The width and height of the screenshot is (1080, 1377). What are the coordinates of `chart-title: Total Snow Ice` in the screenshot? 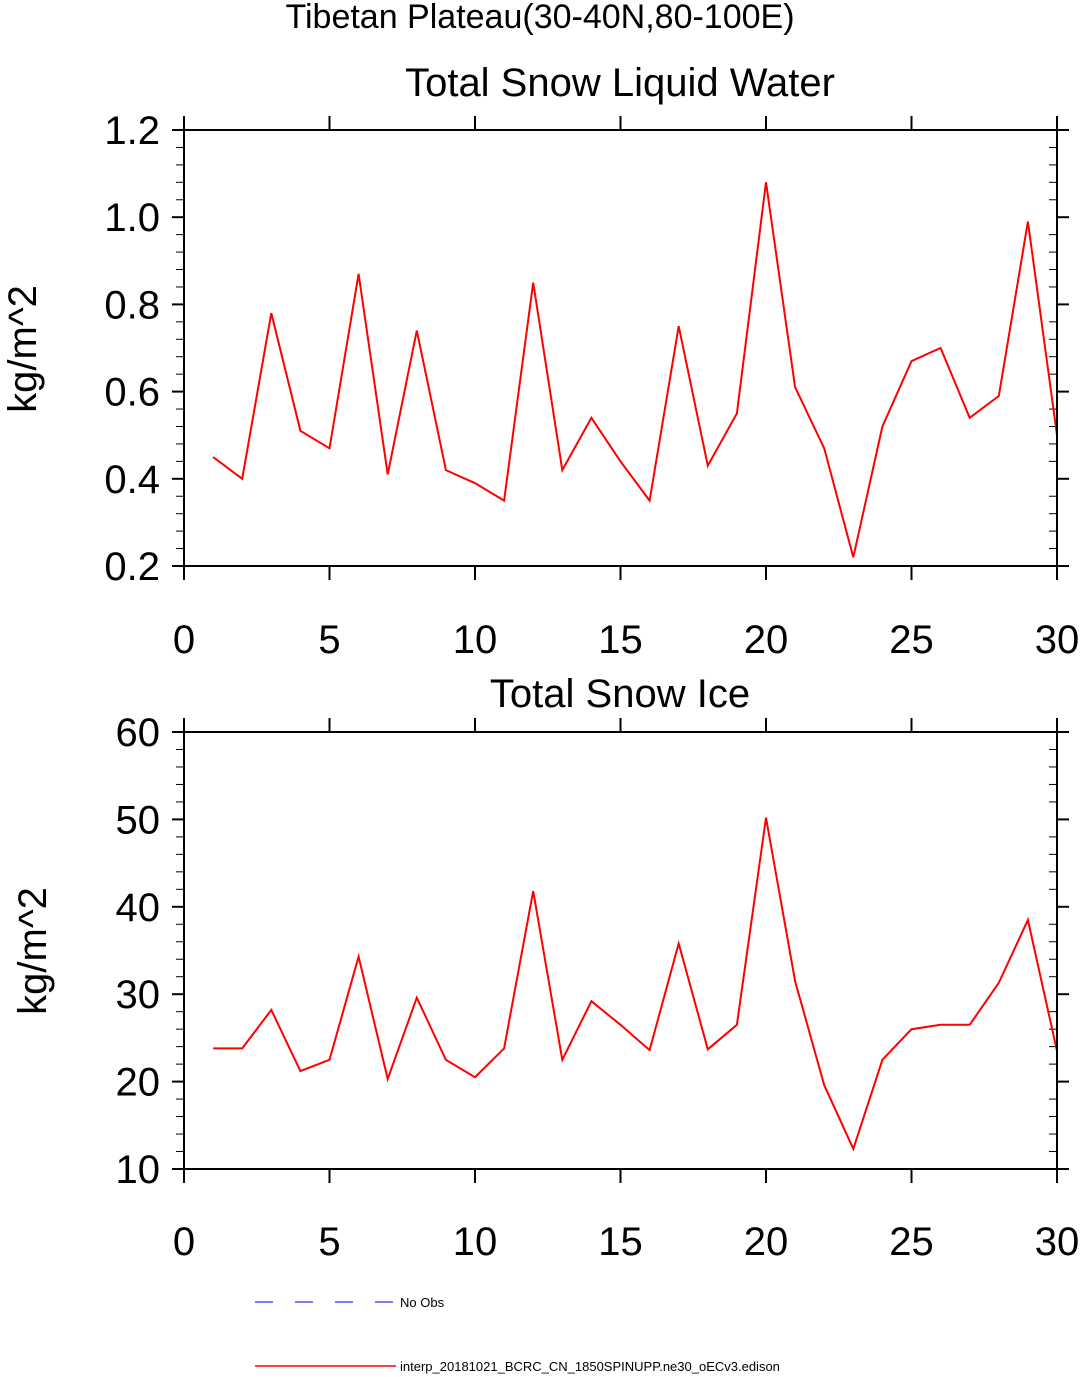 It's located at (620, 694).